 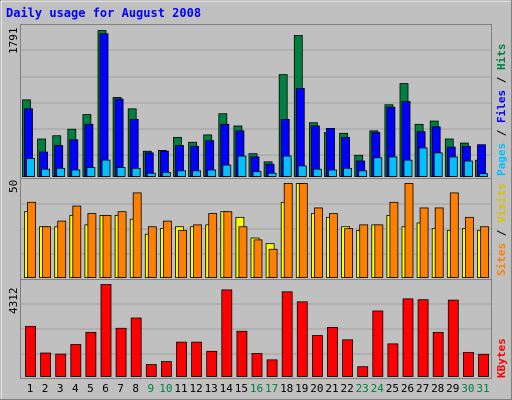 I want to click on x-tick-label: 9, so click(x=150, y=388).